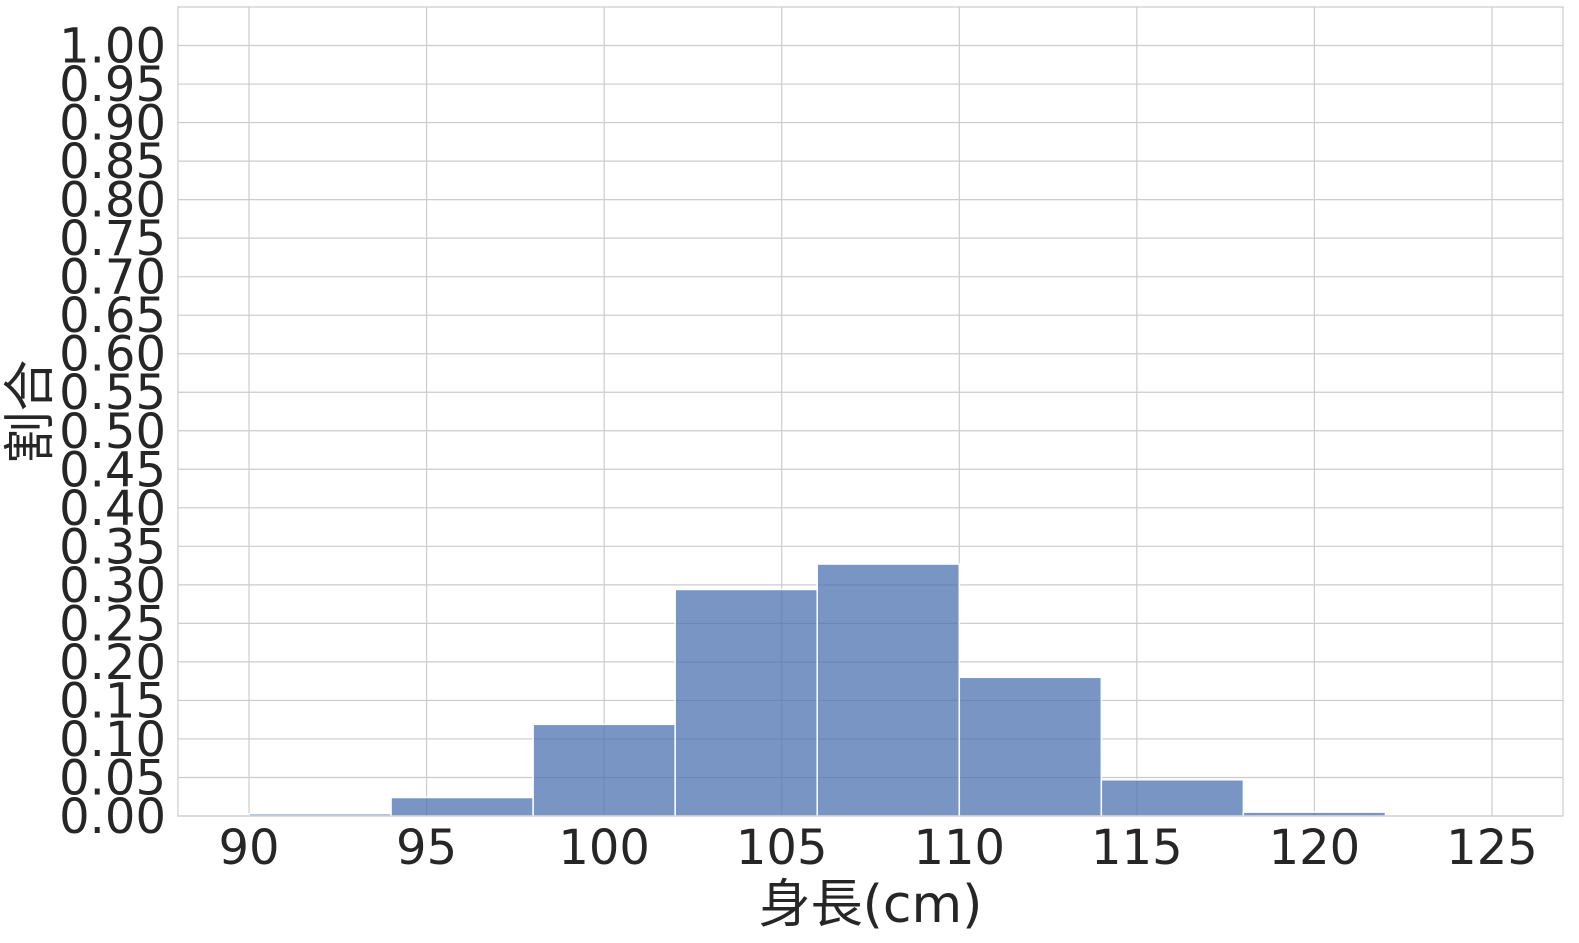 This screenshot has width=1579, height=943. I want to click on y-tick-label: 0.80, so click(112, 201).